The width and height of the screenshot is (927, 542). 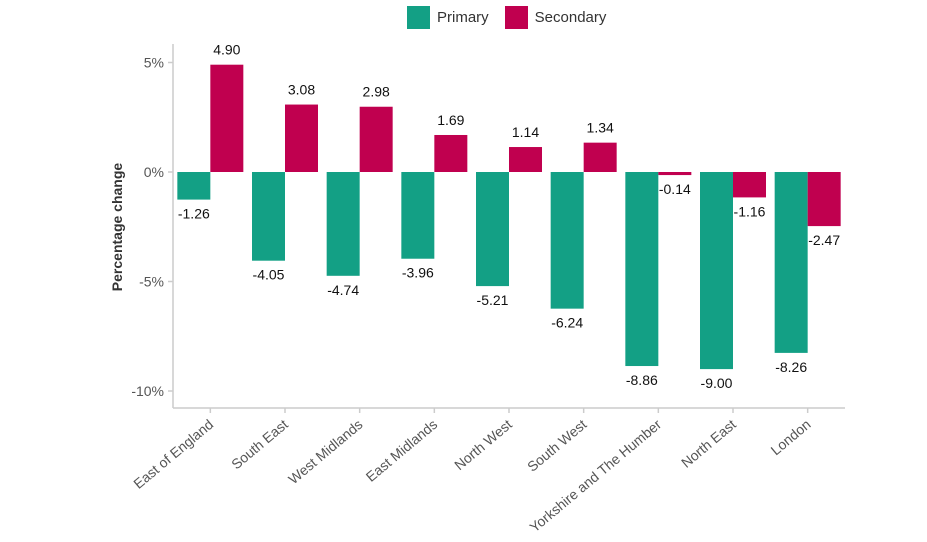 I want to click on y-tick-label: 5%, so click(x=154, y=63).